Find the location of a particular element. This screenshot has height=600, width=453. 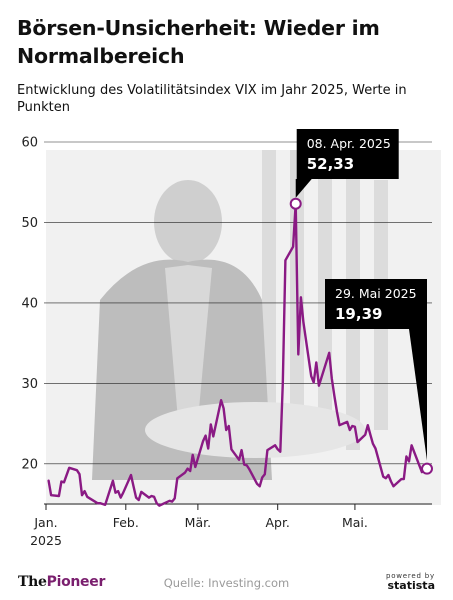

x-tick-label: Mär. is located at coordinates (198, 522).